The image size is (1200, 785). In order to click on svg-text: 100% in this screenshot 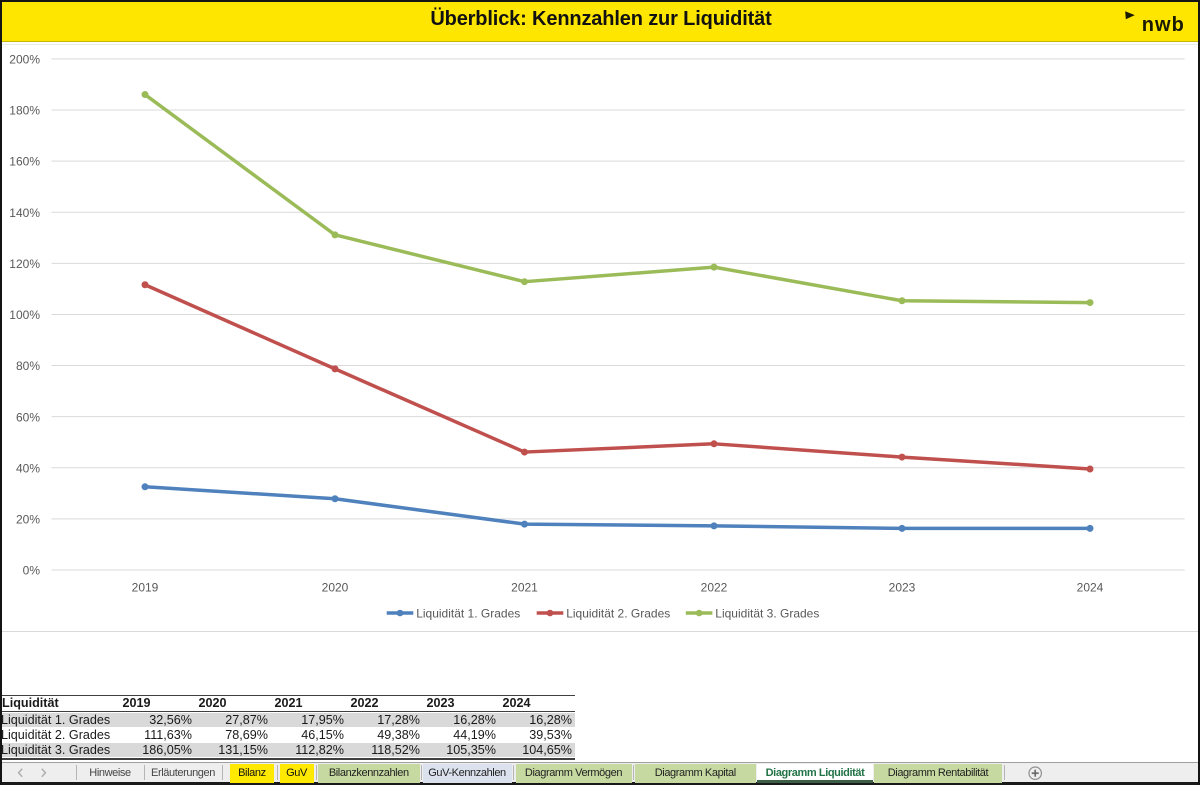, I will do `click(24, 315)`.